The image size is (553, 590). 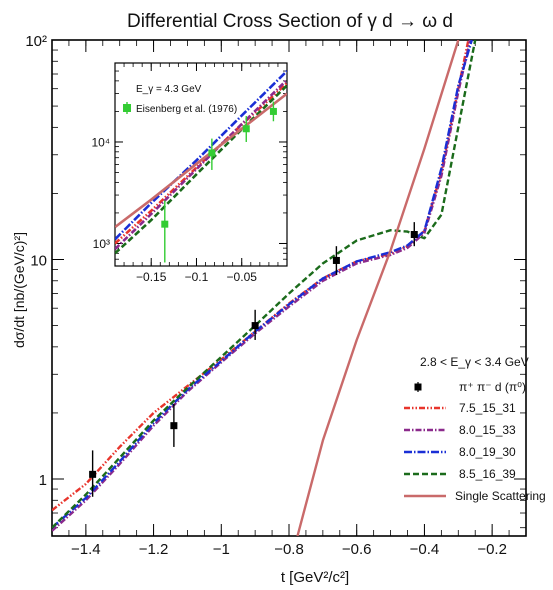 What do you see at coordinates (38, 260) in the screenshot?
I see `y-tick-label: 10` at bounding box center [38, 260].